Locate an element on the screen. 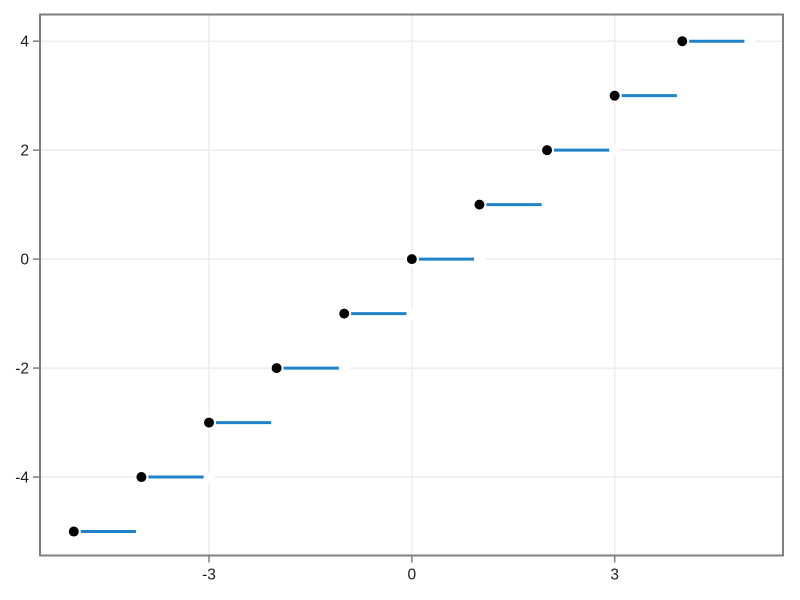  y-axis-tick-label: -4 is located at coordinates (22, 478).